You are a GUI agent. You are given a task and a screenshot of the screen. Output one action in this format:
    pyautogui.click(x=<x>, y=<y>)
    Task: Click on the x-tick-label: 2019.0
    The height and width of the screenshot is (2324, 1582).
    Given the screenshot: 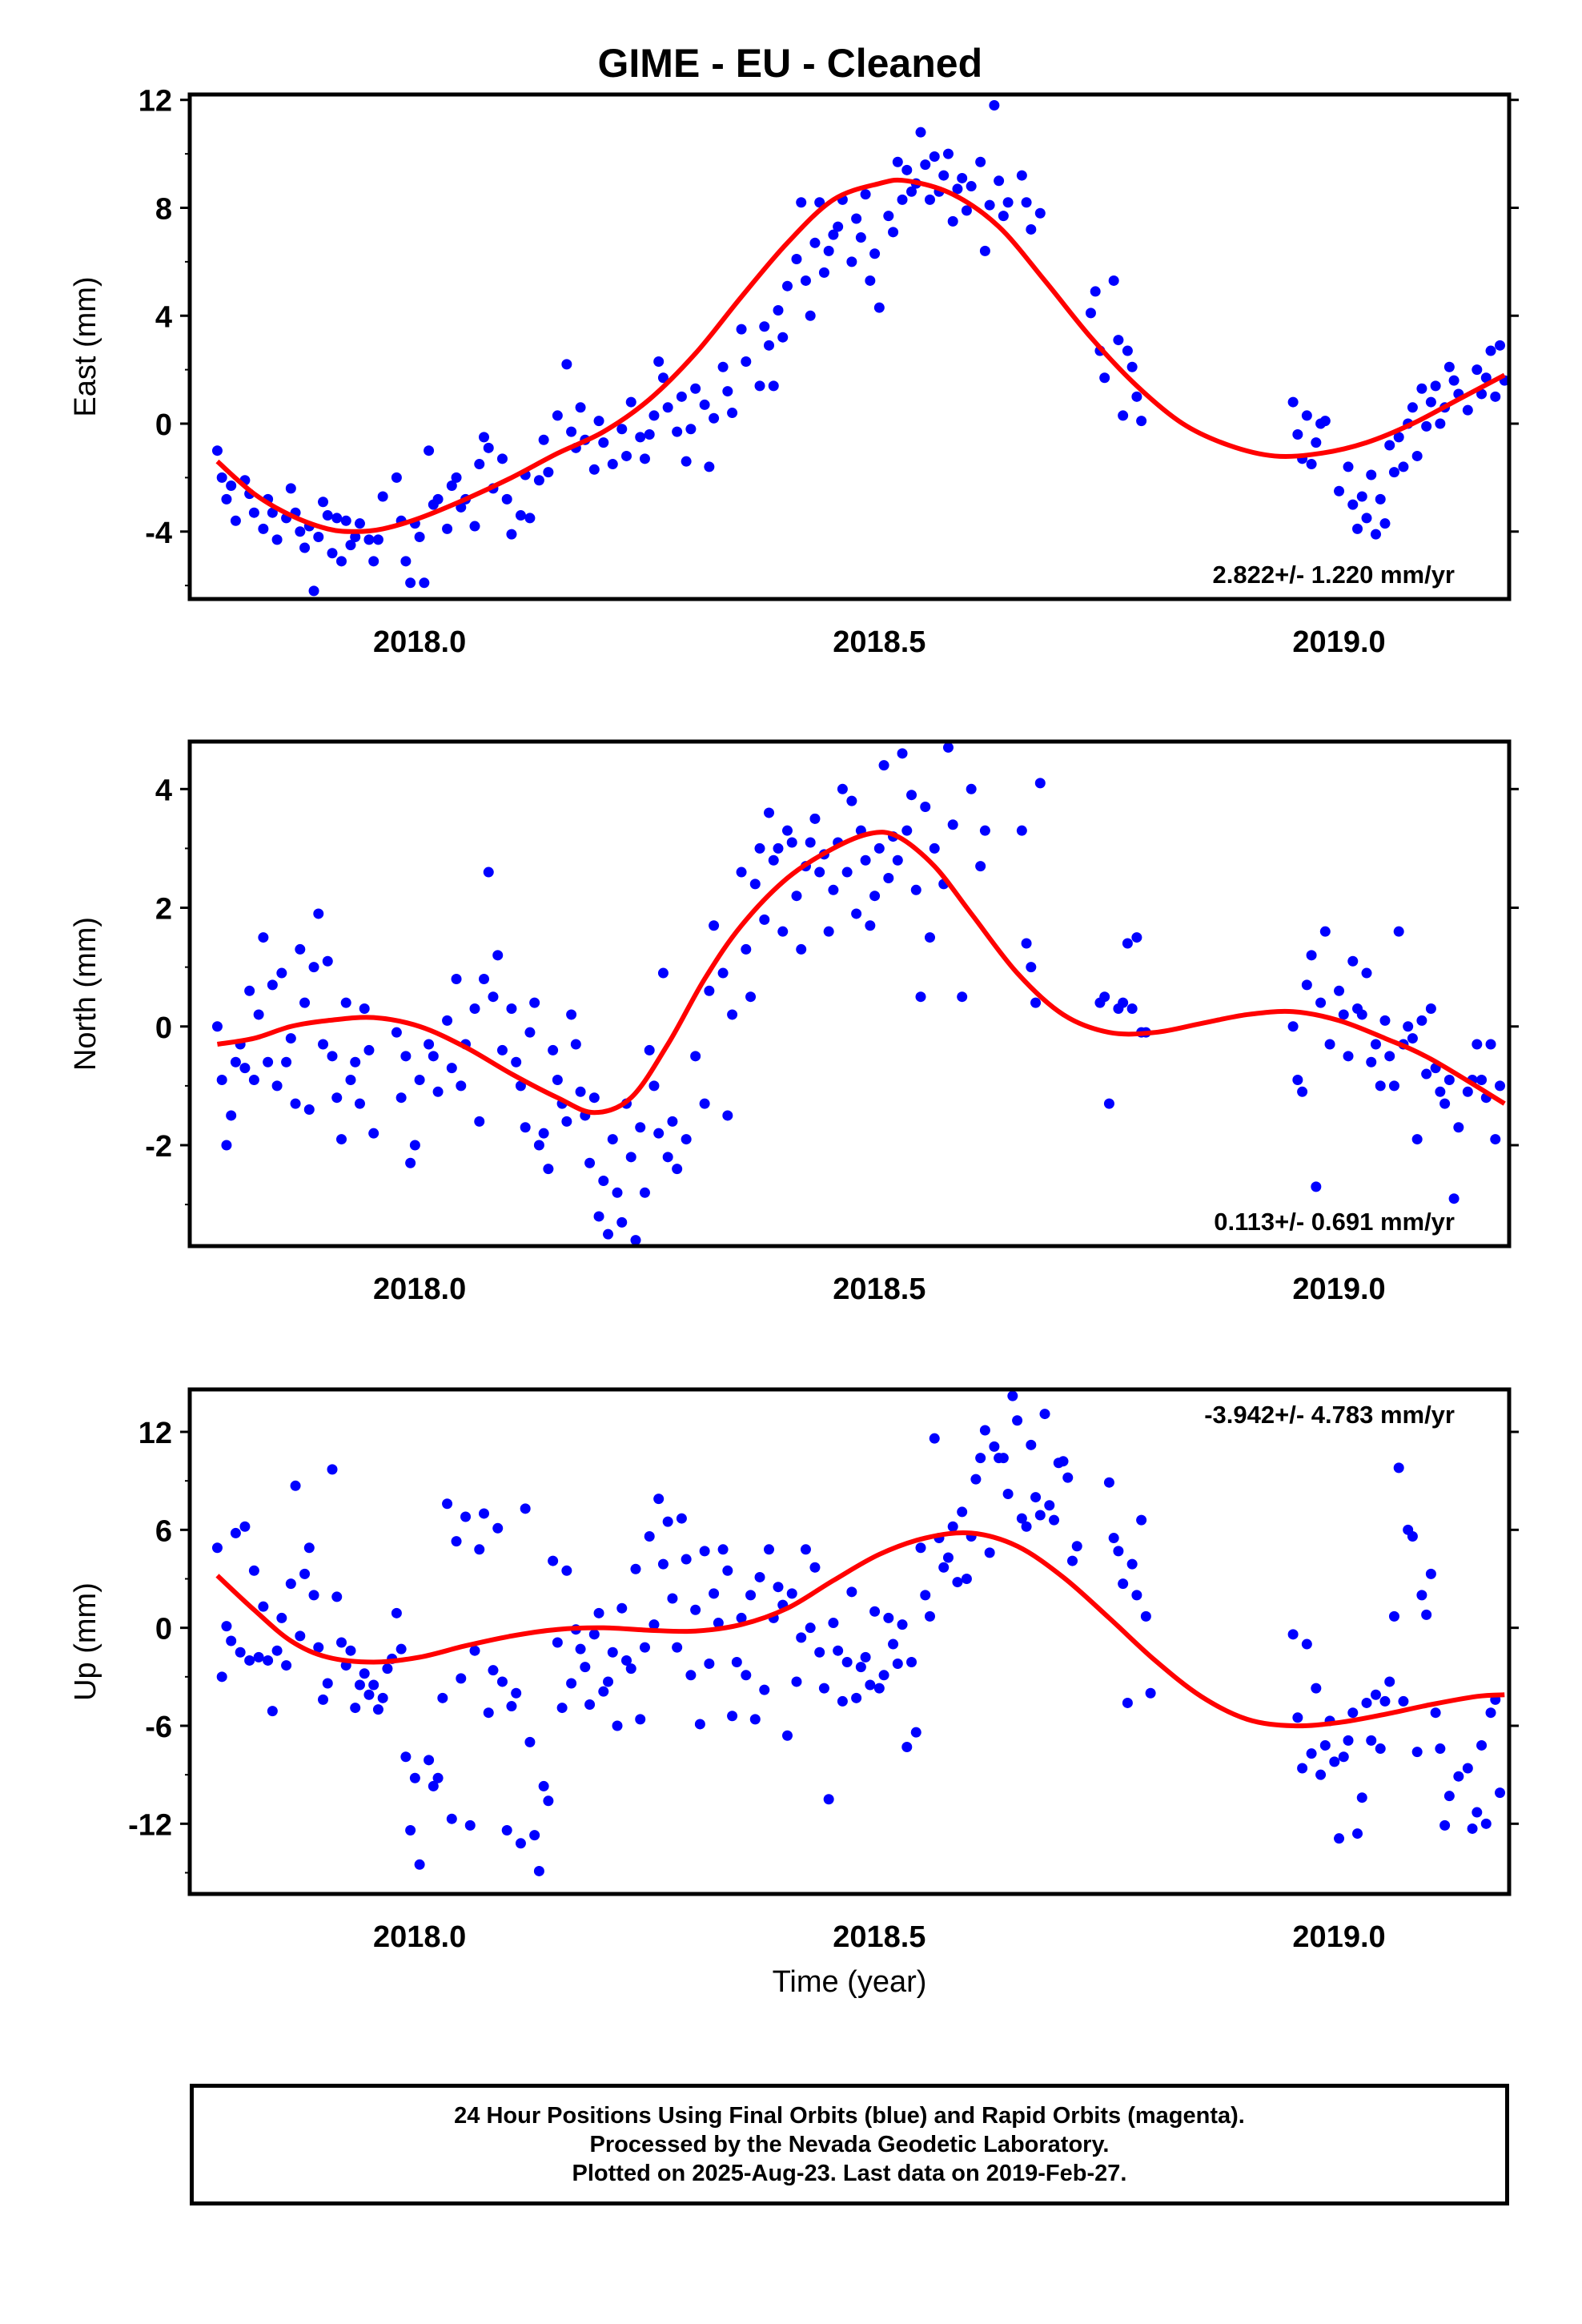 What is the action you would take?
    pyautogui.click(x=1338, y=1289)
    